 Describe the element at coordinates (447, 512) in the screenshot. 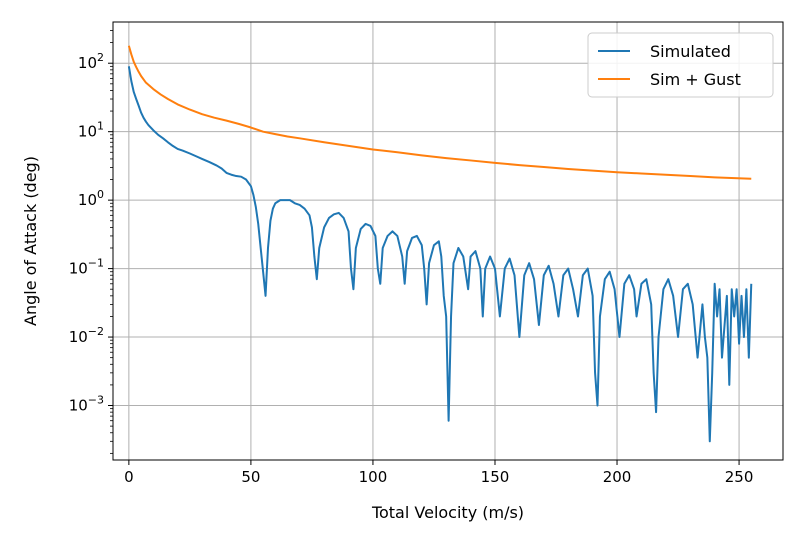

I see `x-axis-label: Total Velocity (m/s)` at that location.